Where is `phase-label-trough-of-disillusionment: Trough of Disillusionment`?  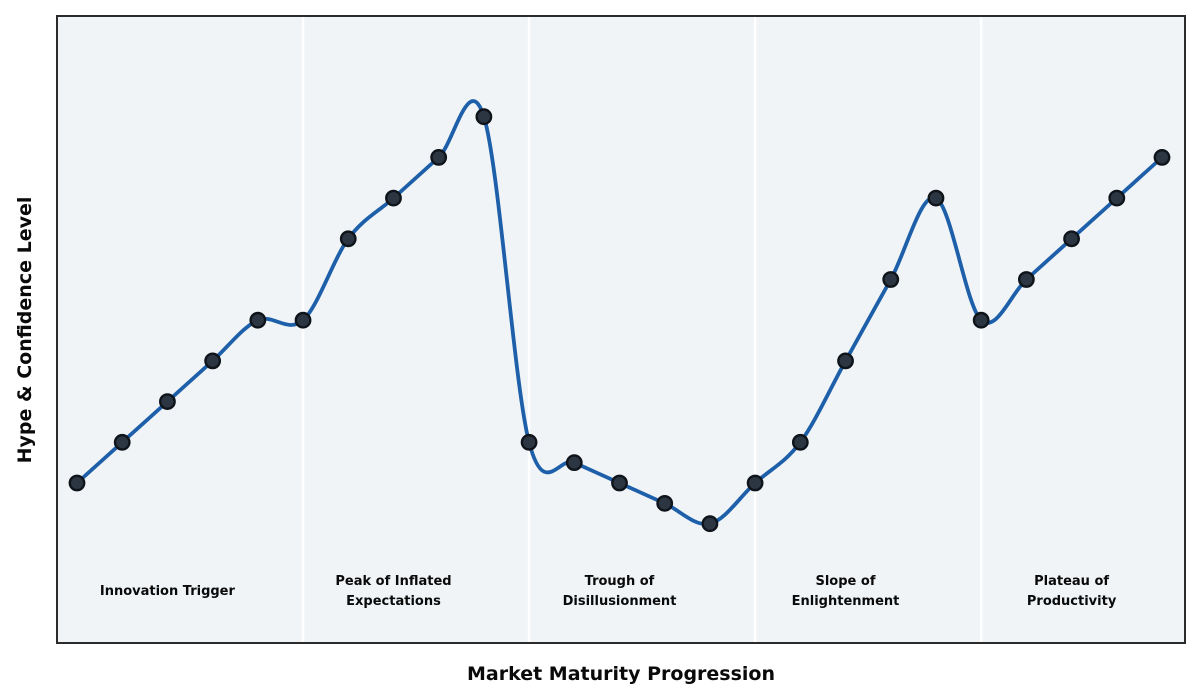
phase-label-trough-of-disillusionment: Trough of Disillusionment is located at coordinates (619, 591).